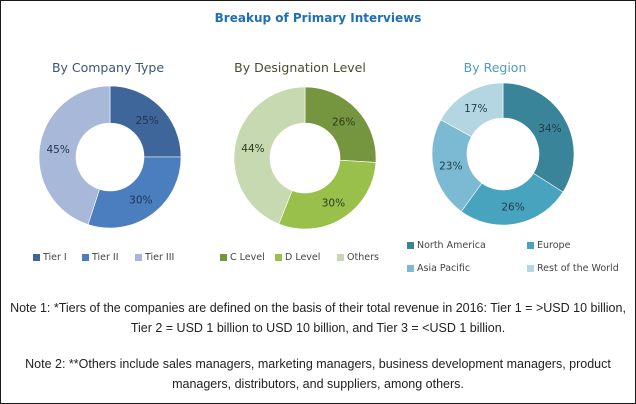 This screenshot has width=636, height=404. What do you see at coordinates (57, 150) in the screenshot?
I see `data-label-company-type-tier-iii: 45%` at bounding box center [57, 150].